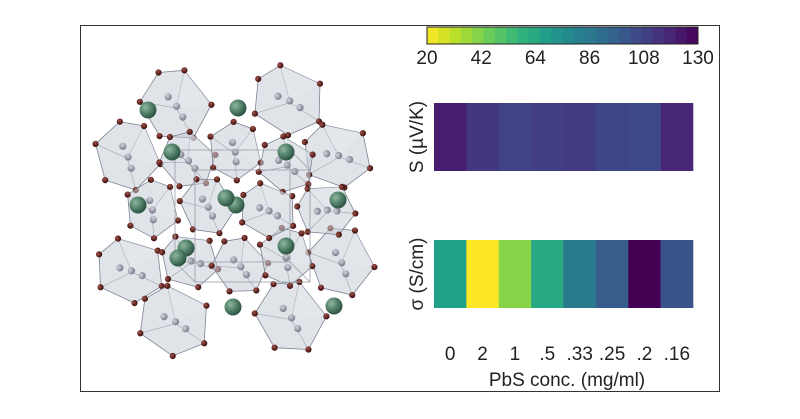  Describe the element at coordinates (426, 58) in the screenshot. I see `colorbar-tick-label: 20` at that location.